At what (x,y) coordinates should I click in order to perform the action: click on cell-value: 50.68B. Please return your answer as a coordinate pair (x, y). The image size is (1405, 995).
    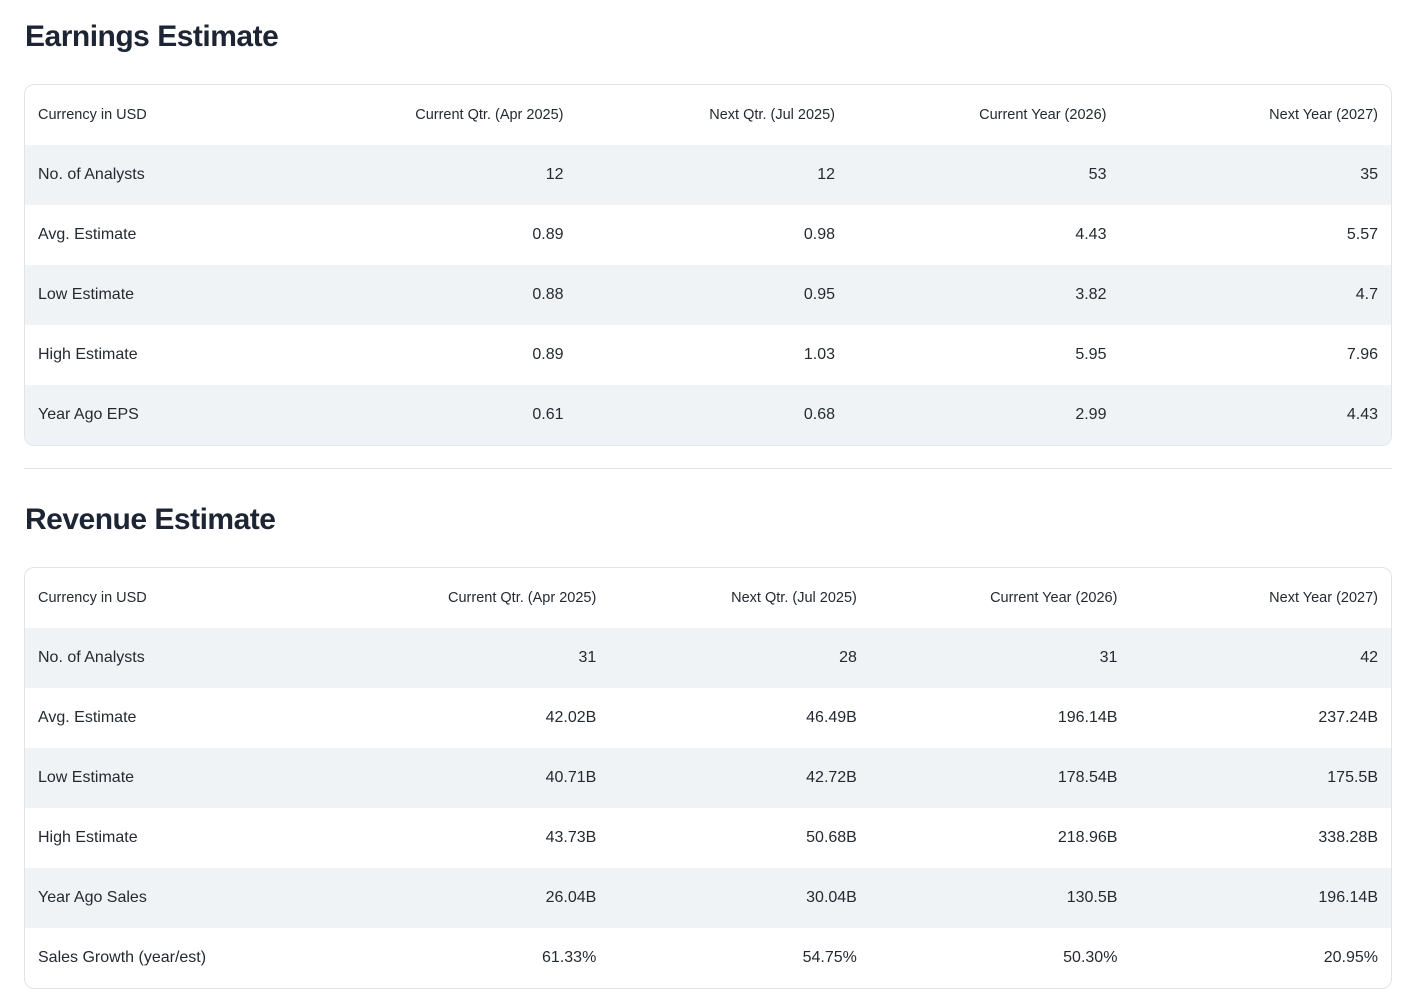
    Looking at the image, I should click on (831, 837).